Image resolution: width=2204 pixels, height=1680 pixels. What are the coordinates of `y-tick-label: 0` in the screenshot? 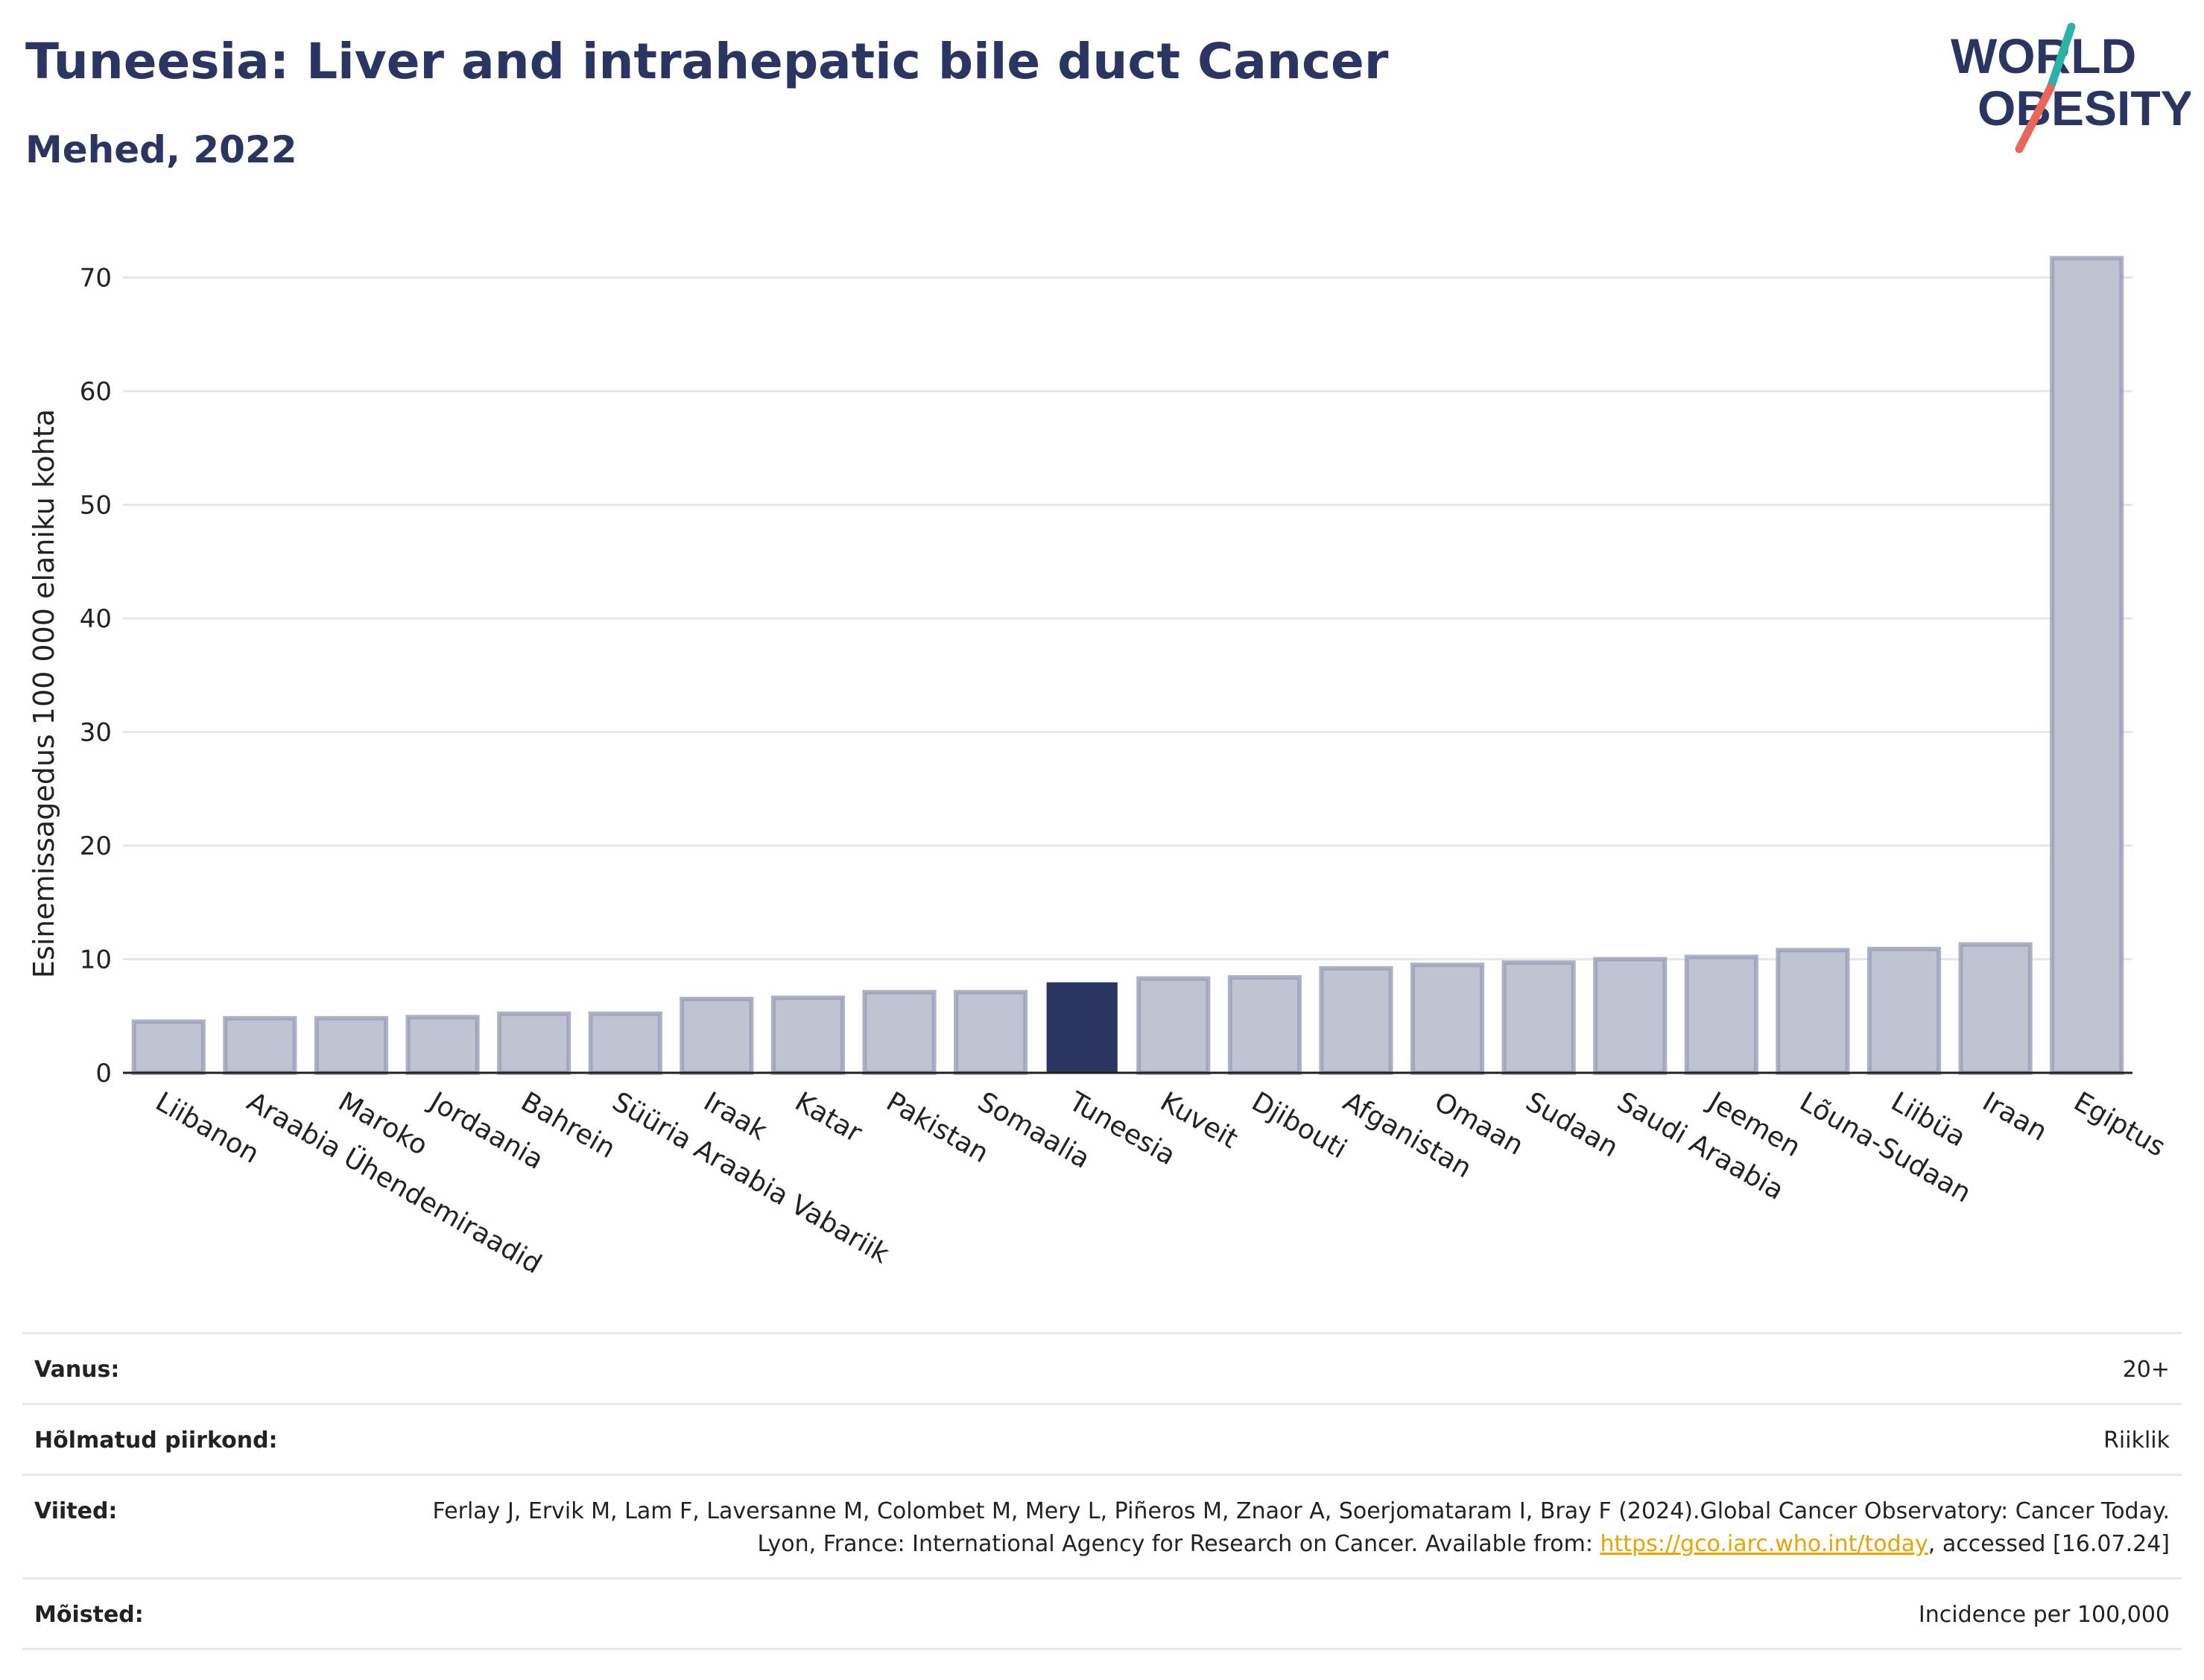 It's located at (103, 1073).